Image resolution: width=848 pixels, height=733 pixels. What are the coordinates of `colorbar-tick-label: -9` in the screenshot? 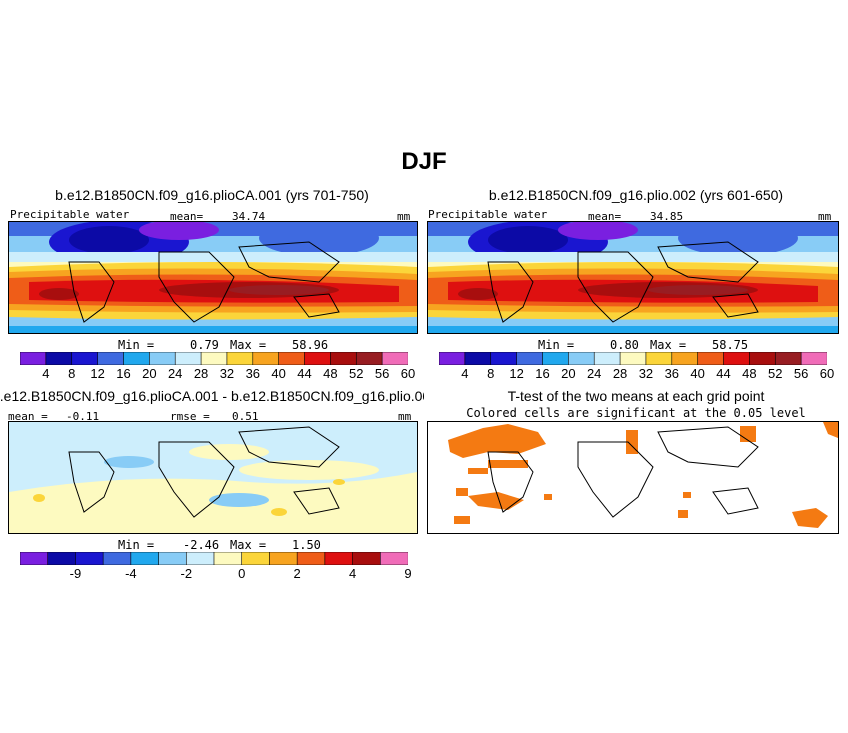 It's located at (75, 573).